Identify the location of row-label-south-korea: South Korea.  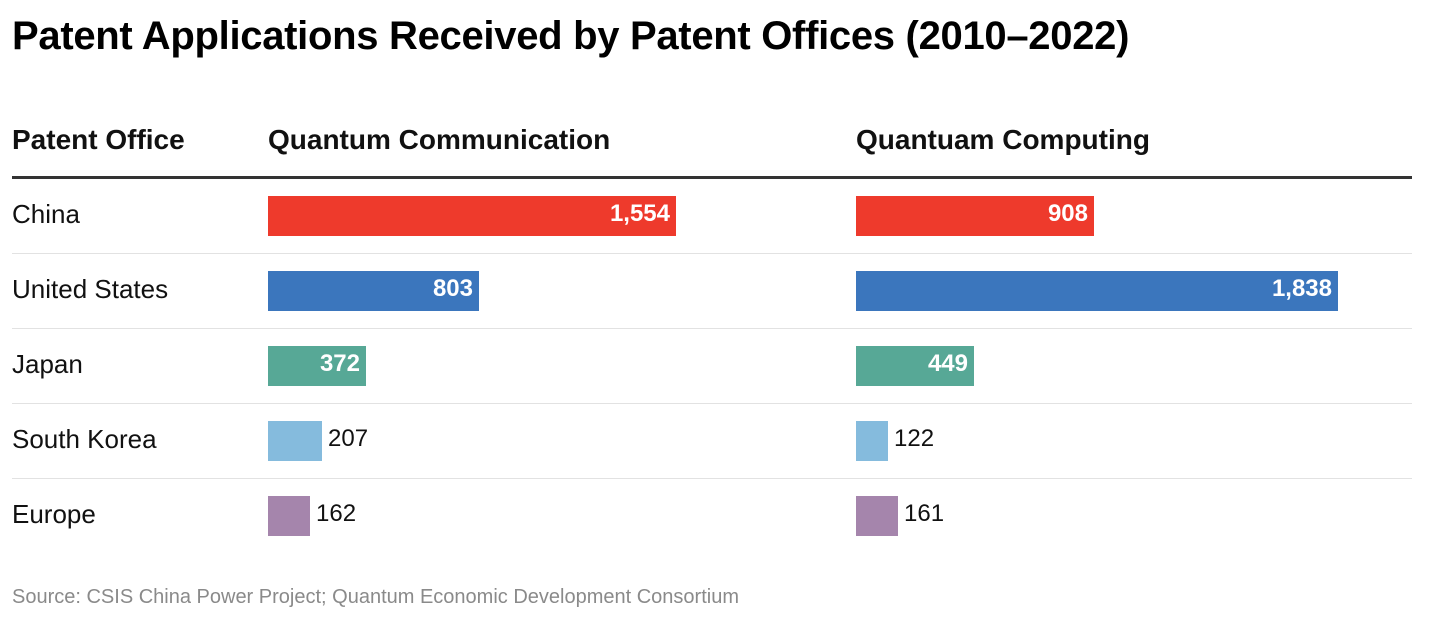
(84, 439).